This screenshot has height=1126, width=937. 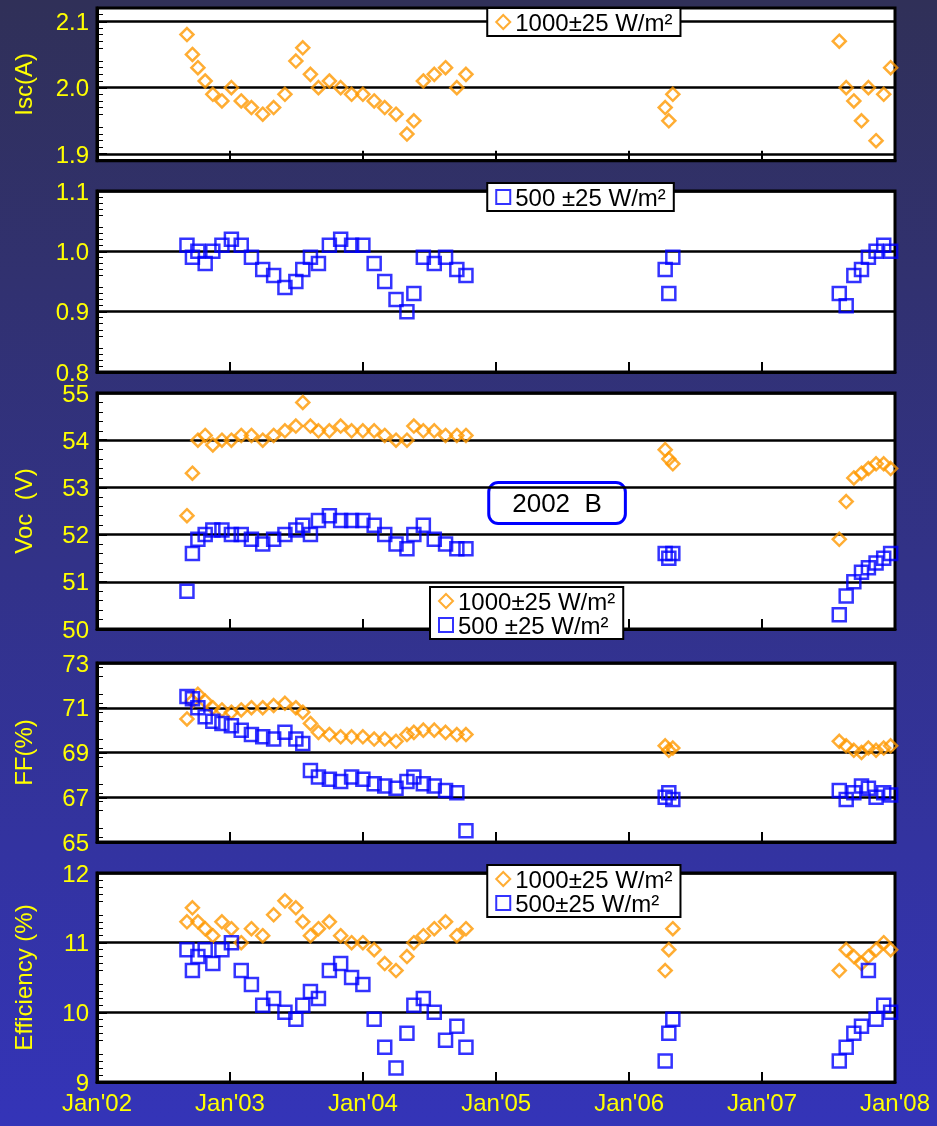 I want to click on y-tick-label: 11, so click(x=76, y=943).